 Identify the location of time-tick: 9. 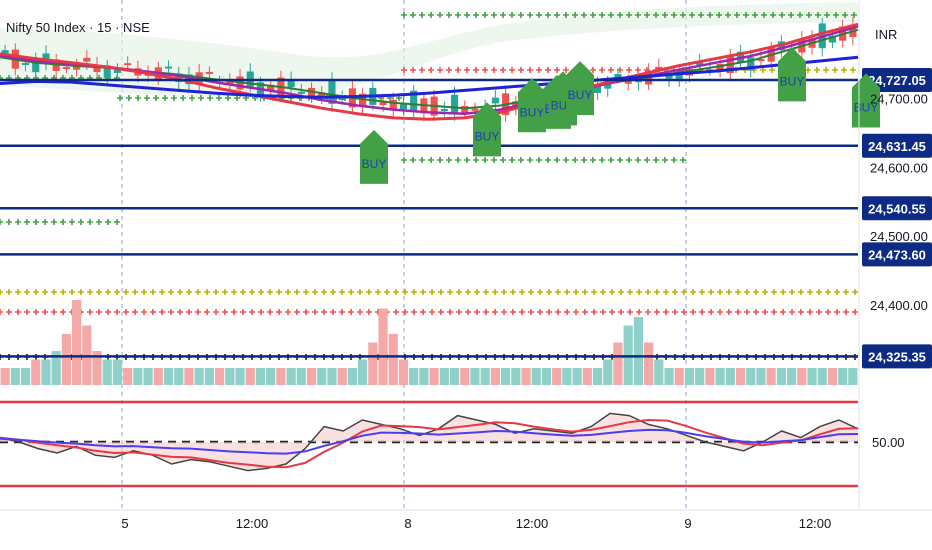
(687, 523).